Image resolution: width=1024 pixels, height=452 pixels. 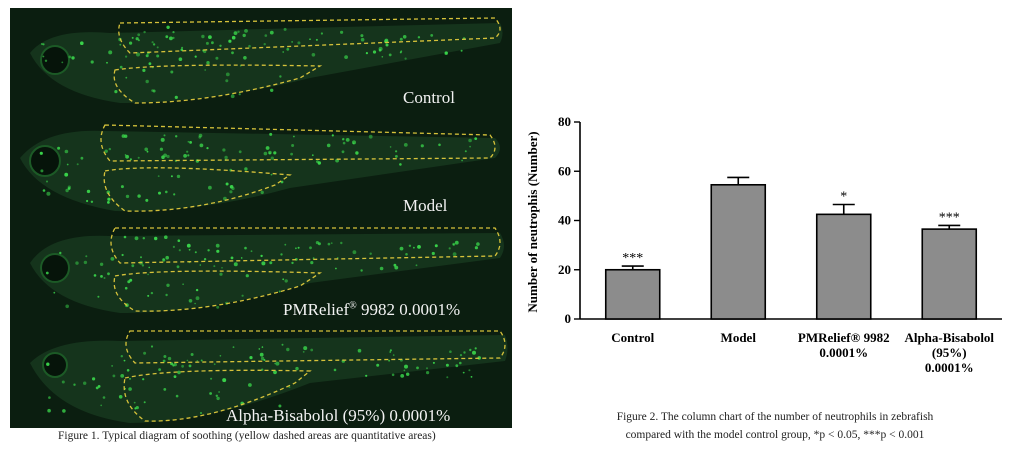 What do you see at coordinates (844, 337) in the screenshot?
I see `x-tick-label: PMRelief® 9982` at bounding box center [844, 337].